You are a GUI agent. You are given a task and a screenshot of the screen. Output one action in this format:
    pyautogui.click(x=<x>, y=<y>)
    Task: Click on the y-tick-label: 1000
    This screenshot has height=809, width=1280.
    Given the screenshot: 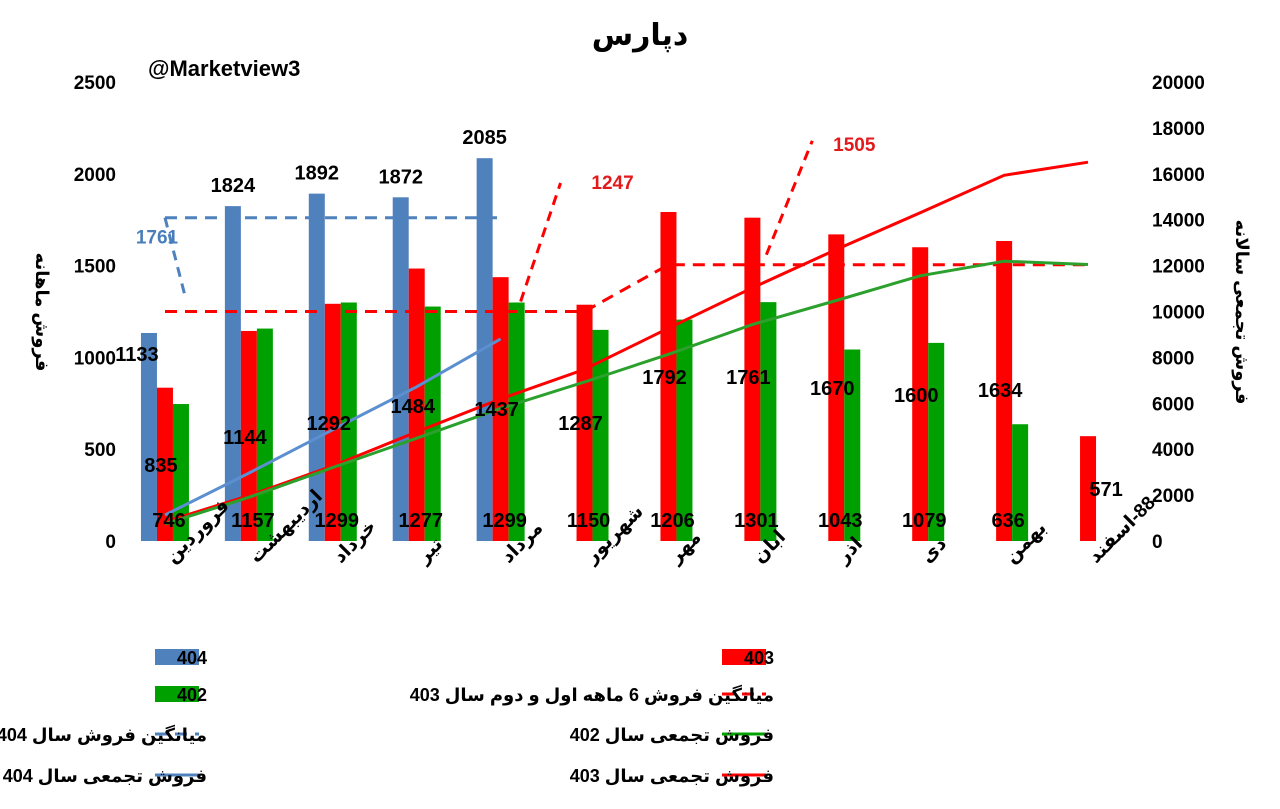 What is the action you would take?
    pyautogui.click(x=95, y=358)
    